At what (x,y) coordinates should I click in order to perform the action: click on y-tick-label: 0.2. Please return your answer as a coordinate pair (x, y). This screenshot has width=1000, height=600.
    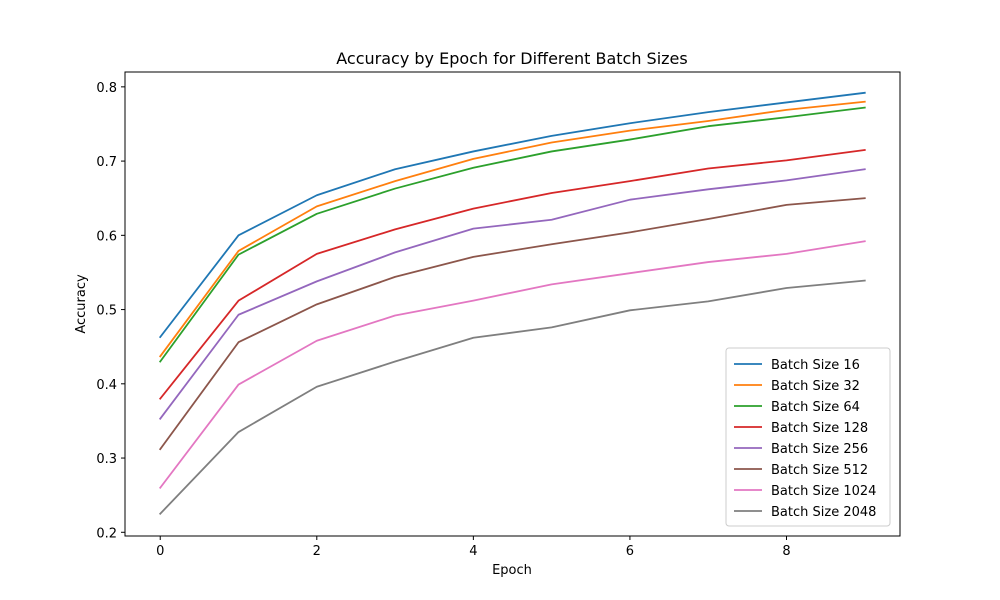
    Looking at the image, I should click on (106, 533).